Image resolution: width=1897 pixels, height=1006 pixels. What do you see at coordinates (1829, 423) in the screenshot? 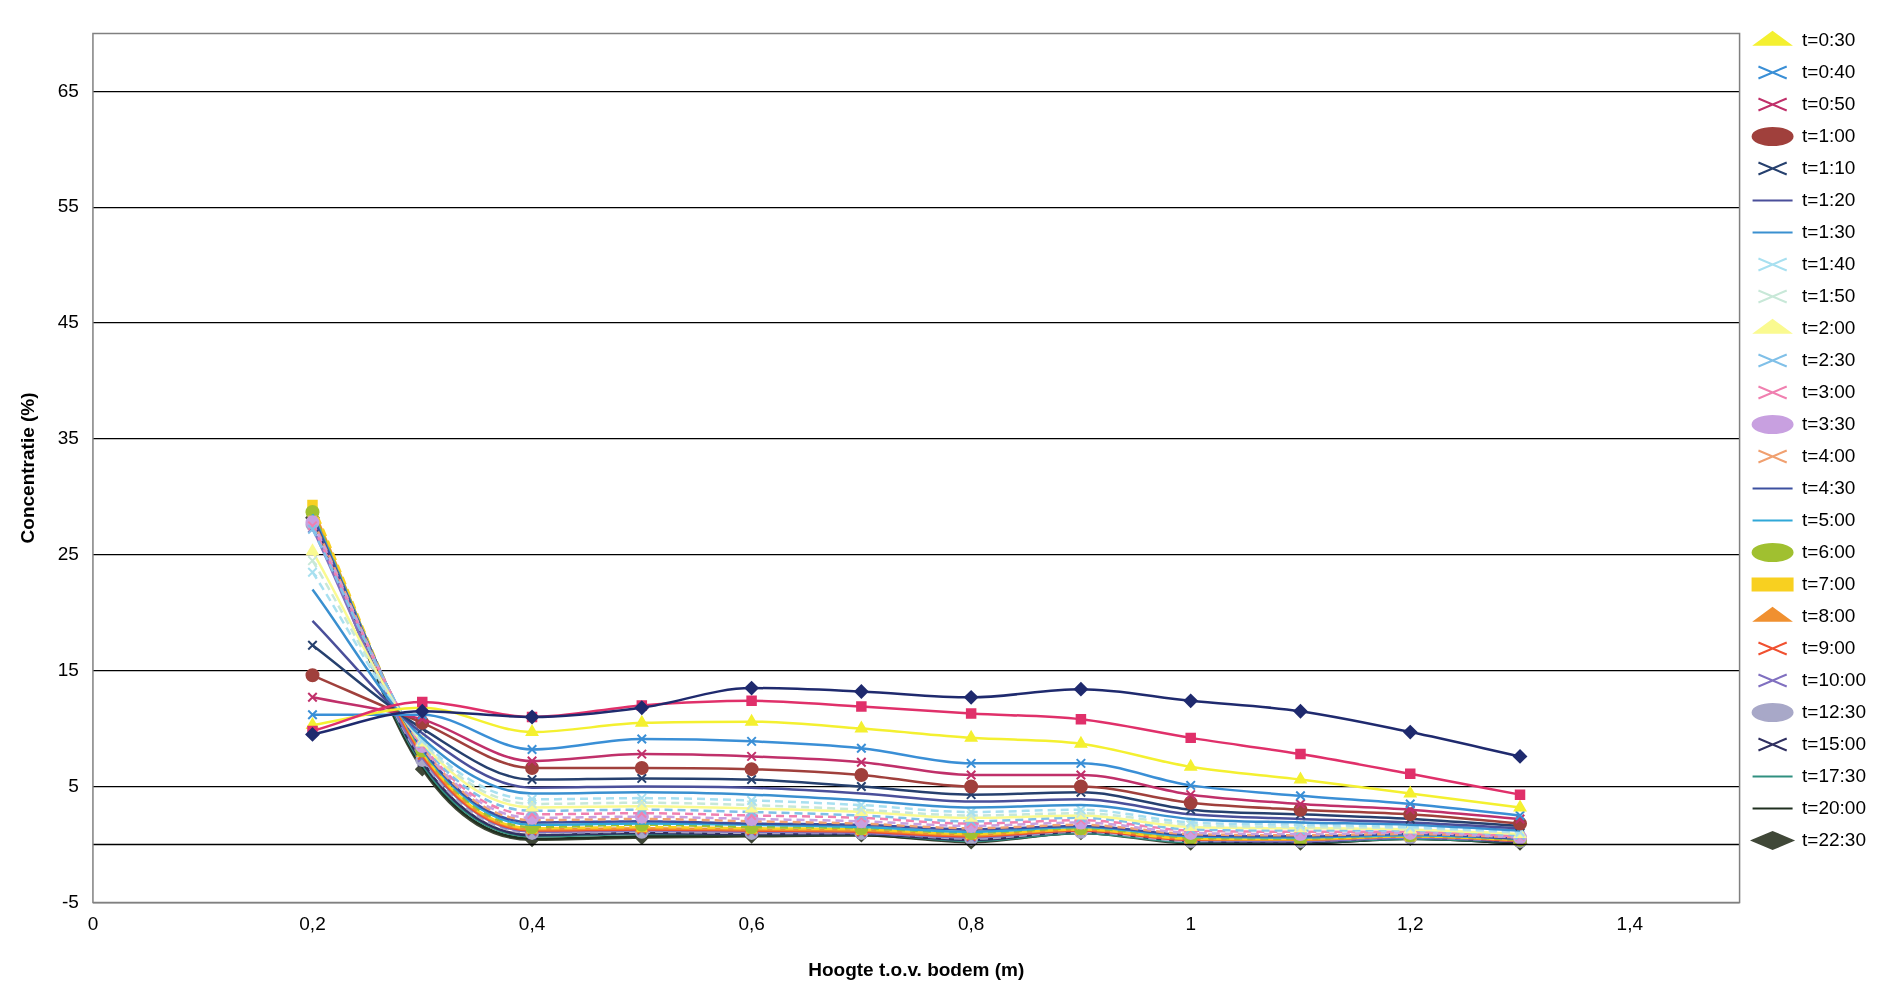
I see `legend-label: t=3:30` at bounding box center [1829, 423].